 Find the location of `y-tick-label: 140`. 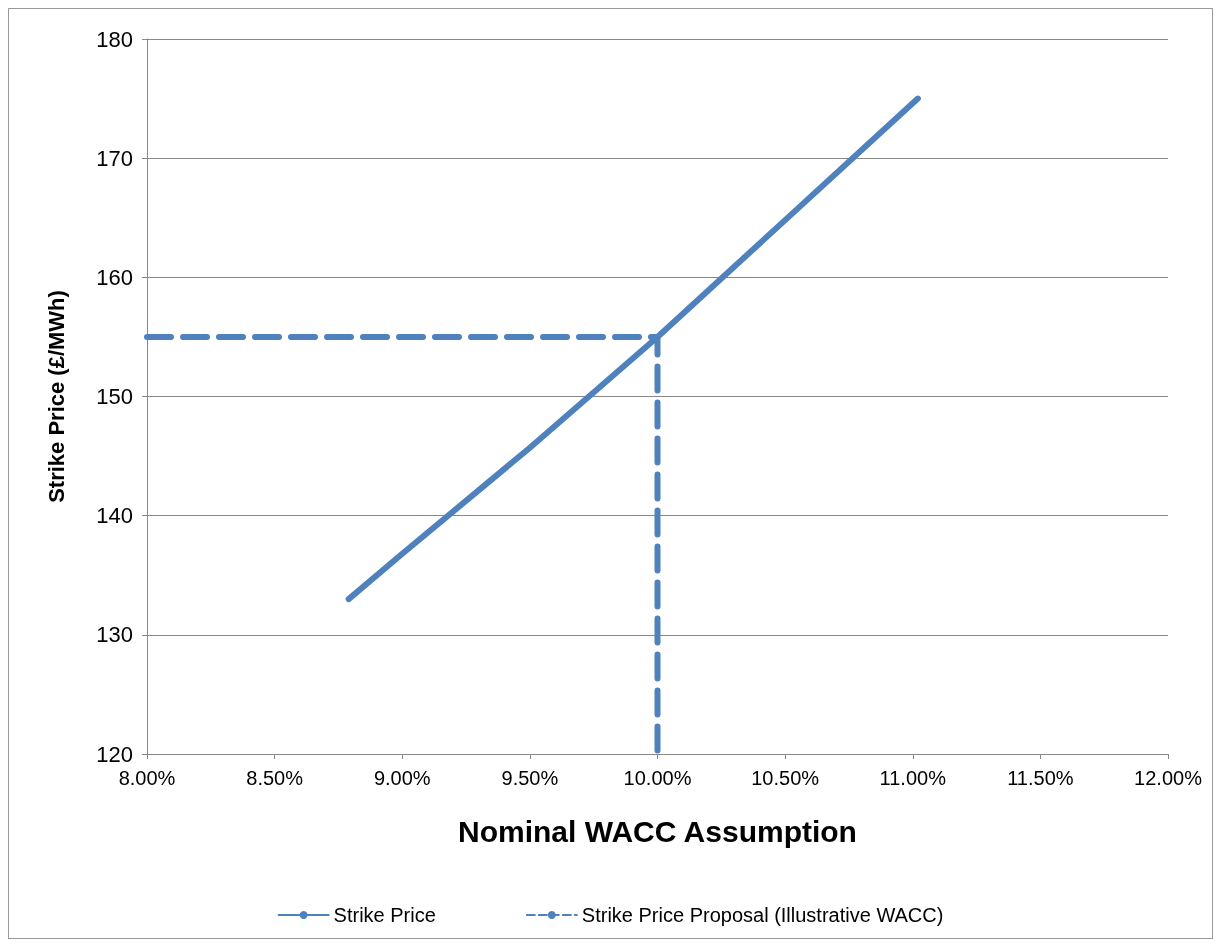

y-tick-label: 140 is located at coordinates (114, 516).